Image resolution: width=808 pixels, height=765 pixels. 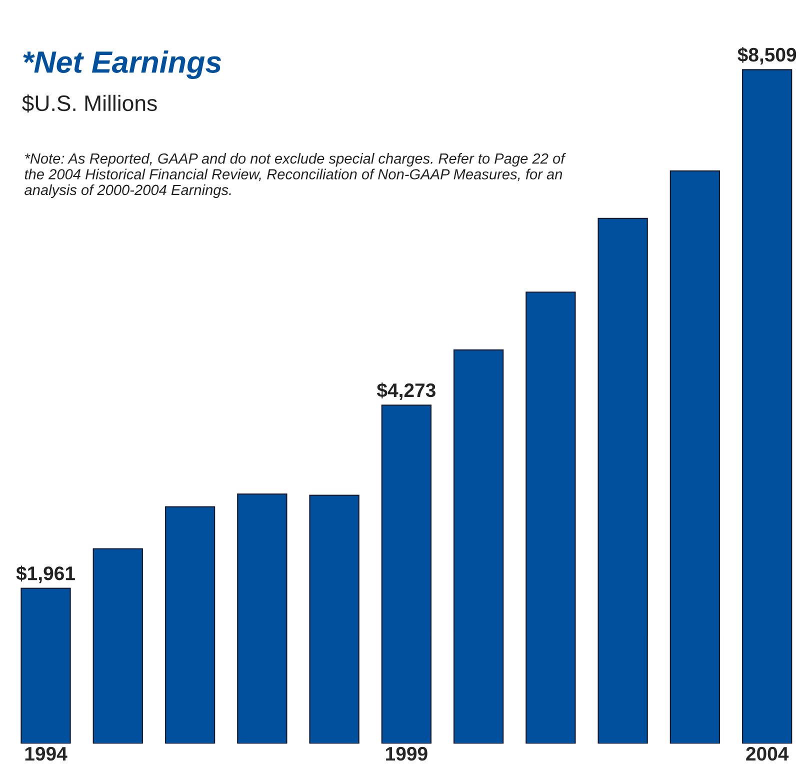 I want to click on chart-title: *Net Earnings, so click(x=122, y=65).